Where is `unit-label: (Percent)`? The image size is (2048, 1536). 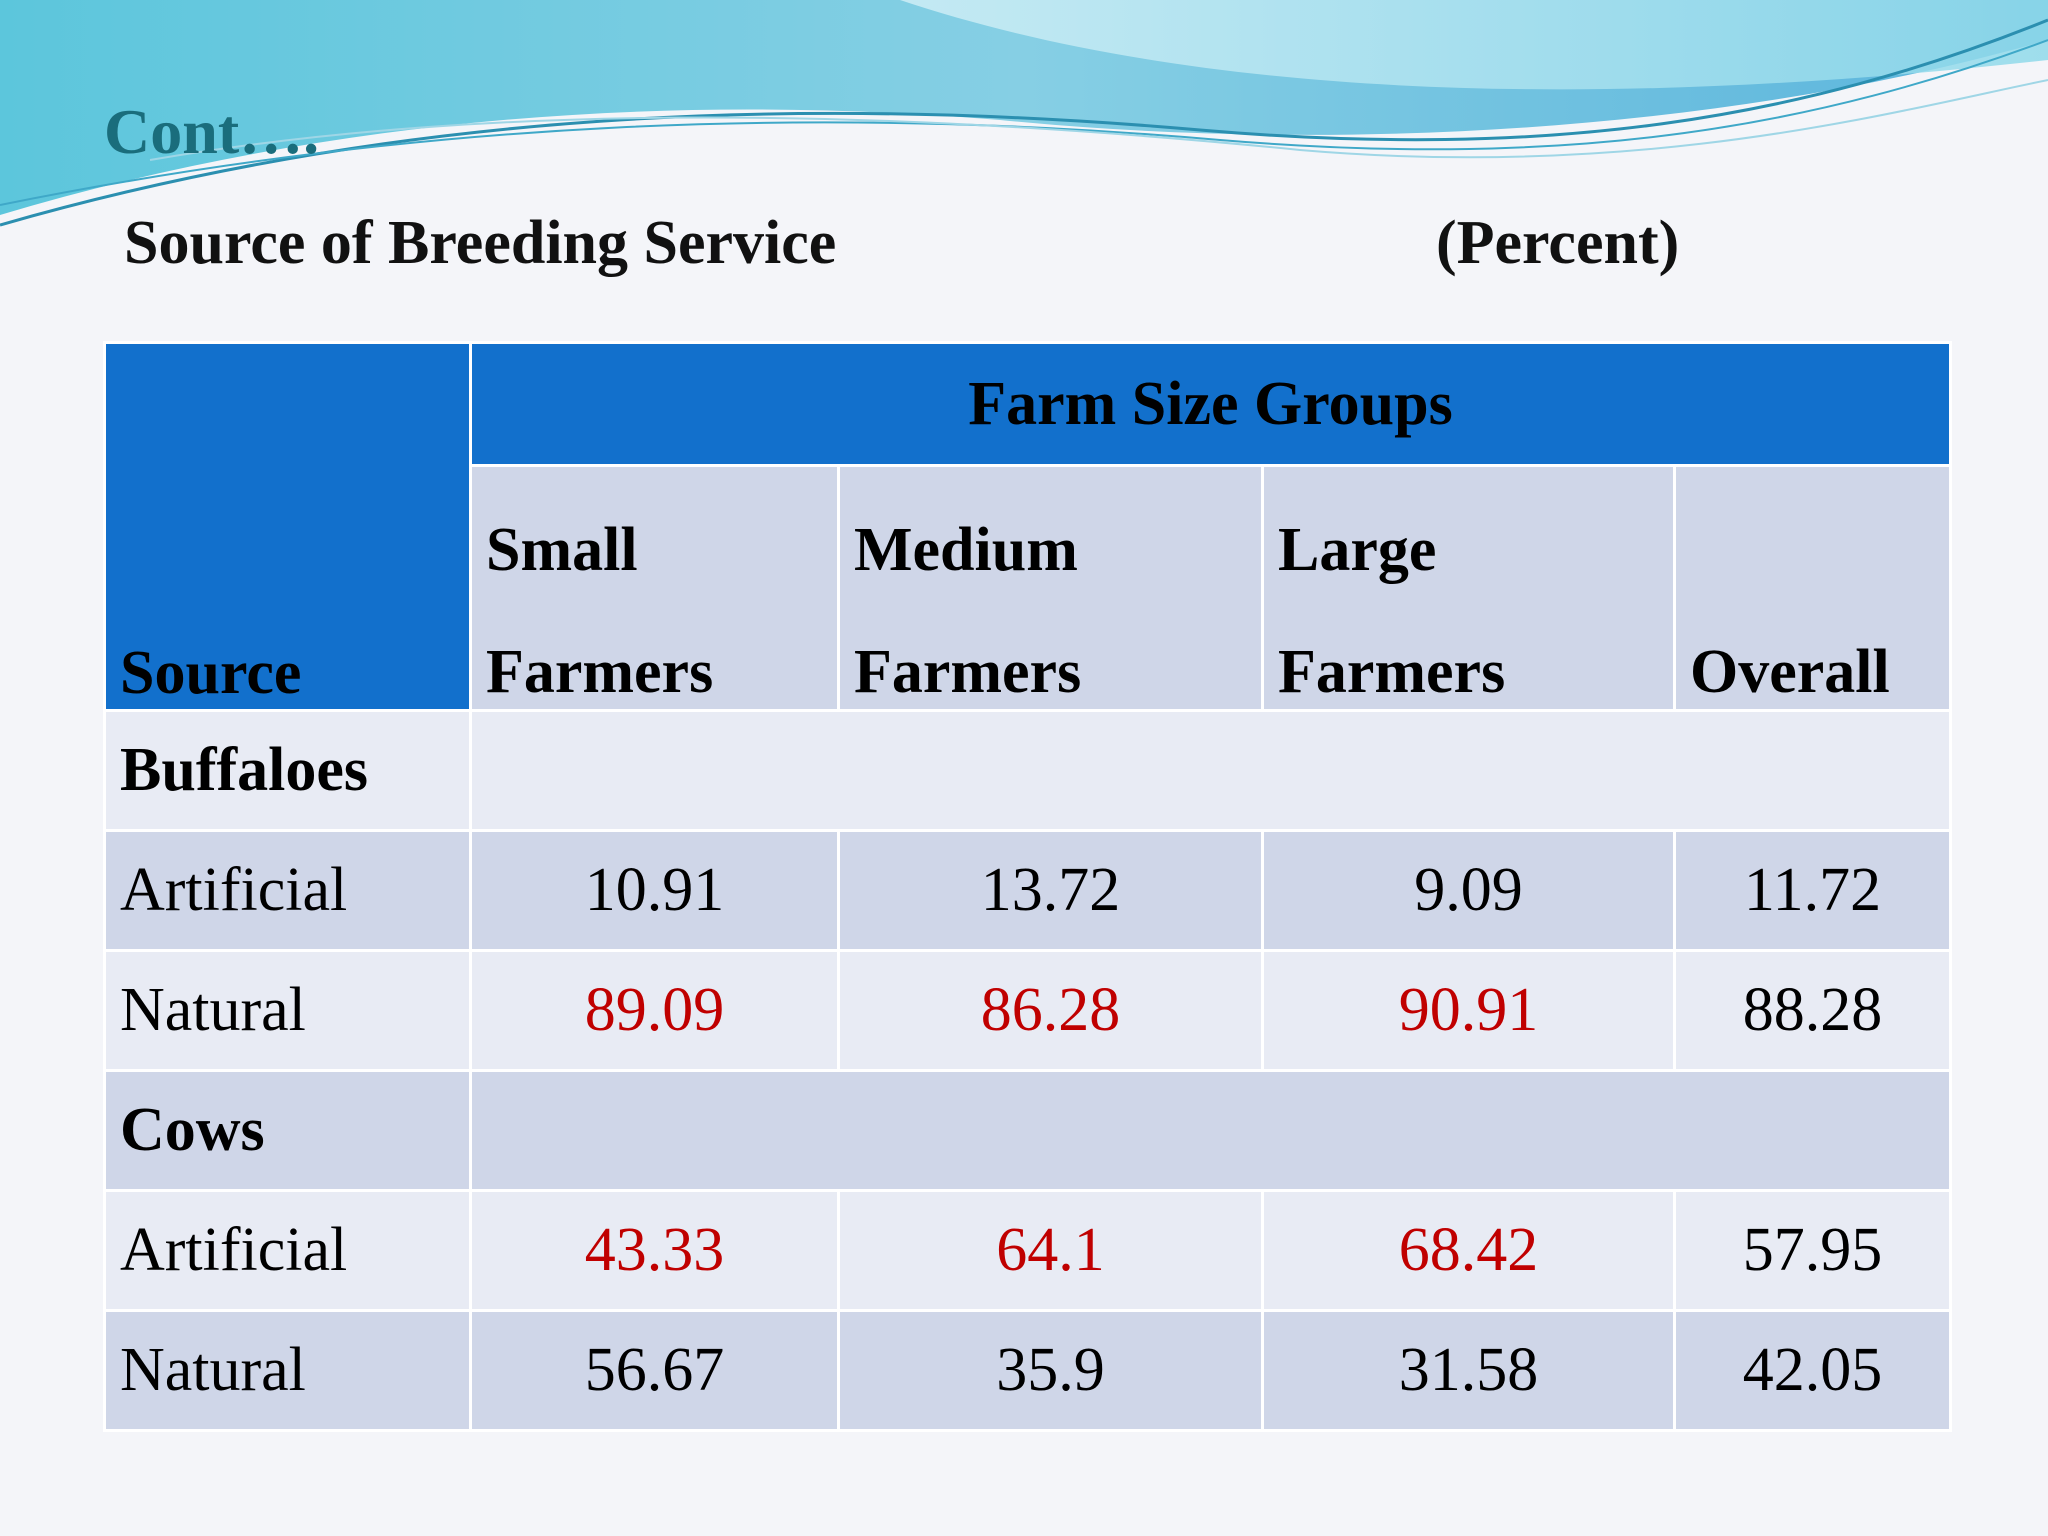
unit-label: (Percent) is located at coordinates (1558, 243).